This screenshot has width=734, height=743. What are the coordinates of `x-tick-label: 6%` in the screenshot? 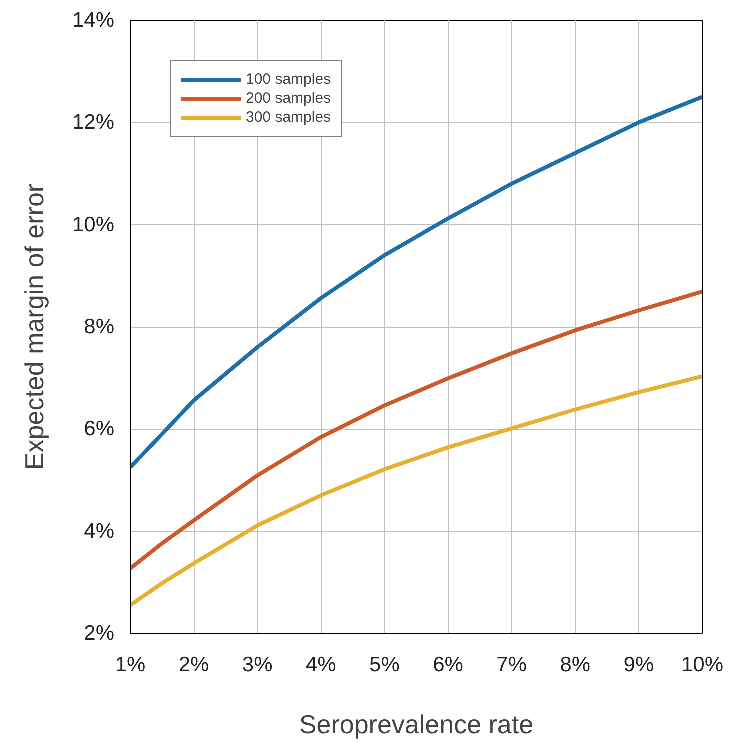 It's located at (448, 665).